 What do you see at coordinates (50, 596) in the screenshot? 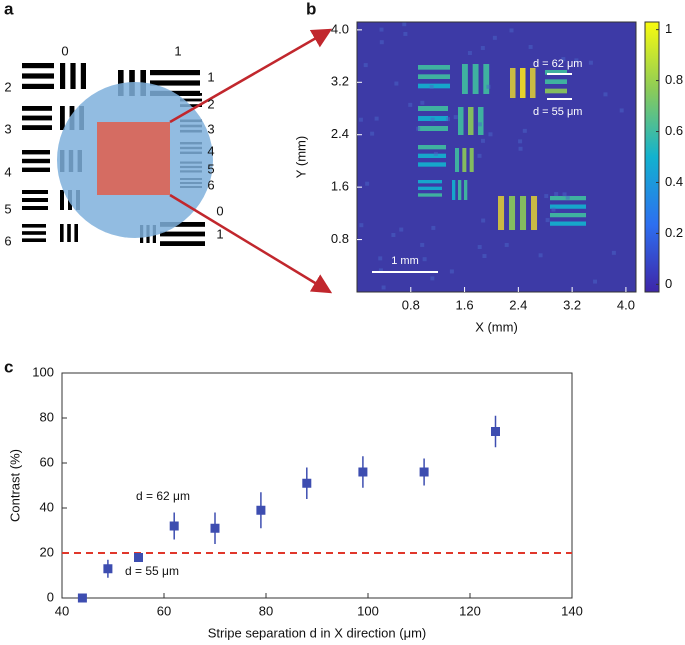
I see `y-tick-label: 0` at bounding box center [50, 596].